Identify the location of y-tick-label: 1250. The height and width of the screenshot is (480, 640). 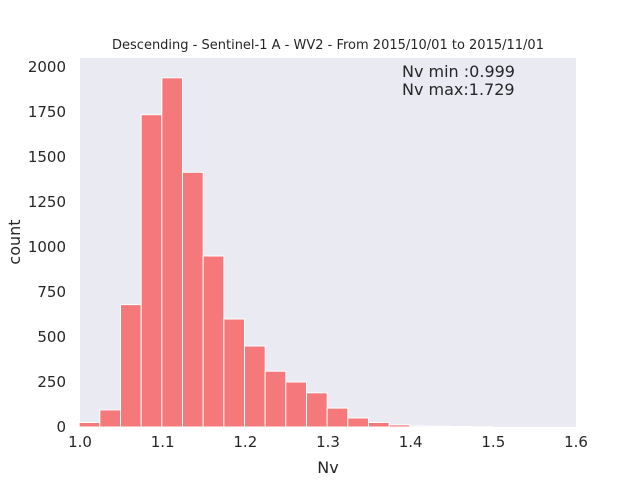
(47, 202).